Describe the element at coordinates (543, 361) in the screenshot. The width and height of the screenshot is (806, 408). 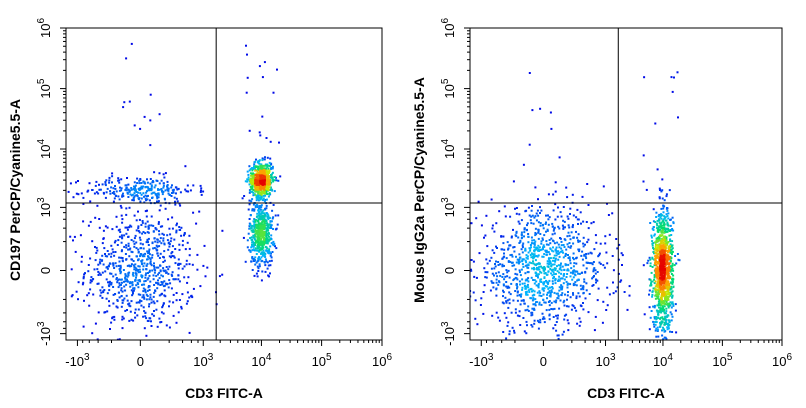
I see `x-tick-base: 0` at that location.